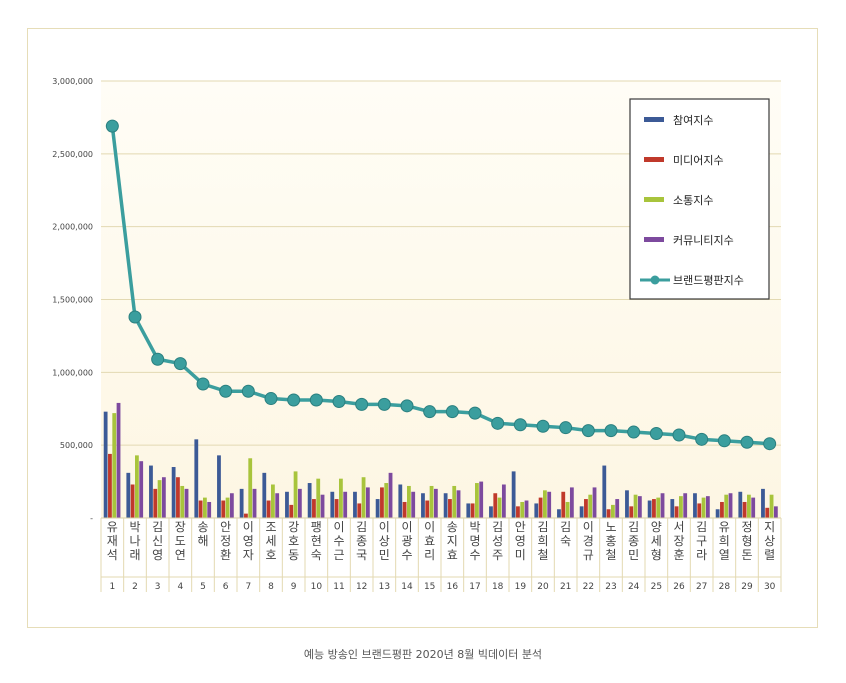 The width and height of the screenshot is (846, 683). Describe the element at coordinates (747, 587) in the screenshot. I see `x-rank-label: 29` at that location.